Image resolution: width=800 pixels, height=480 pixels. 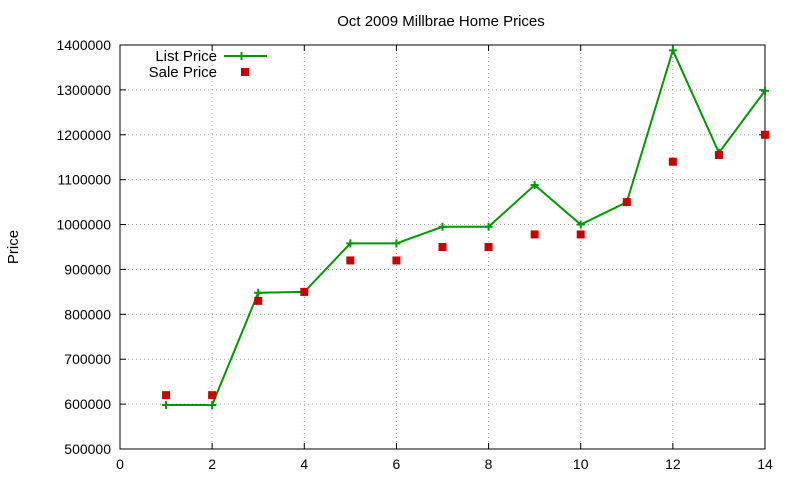 I want to click on y-tick-label: 1000000, so click(x=83, y=225).